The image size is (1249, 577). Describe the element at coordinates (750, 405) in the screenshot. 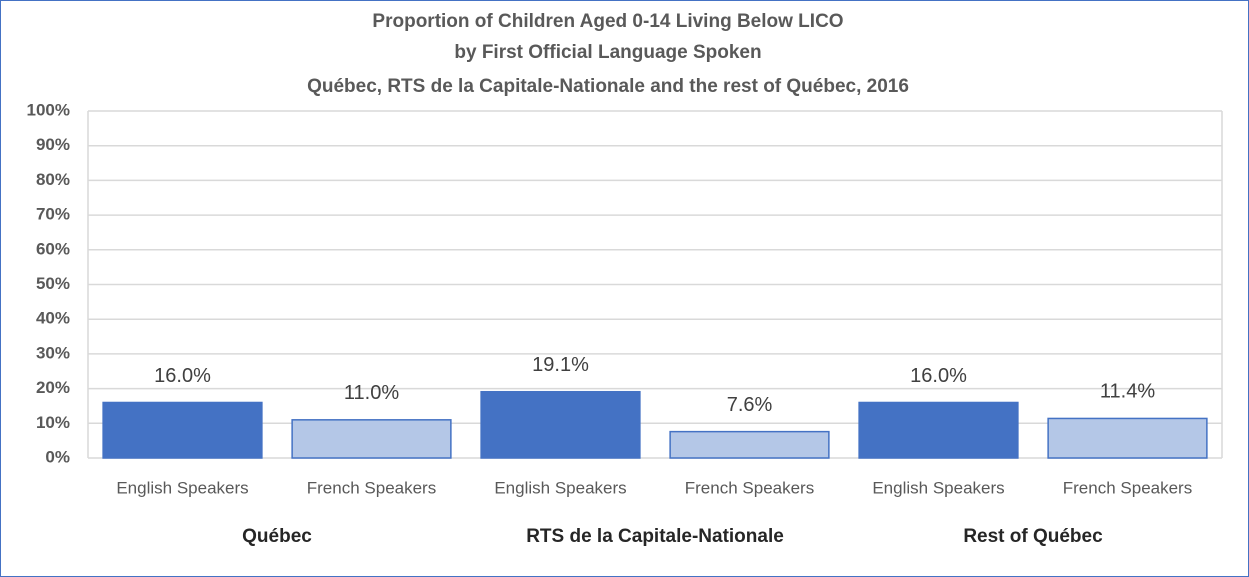

I see `data-label: 7.6%` at that location.